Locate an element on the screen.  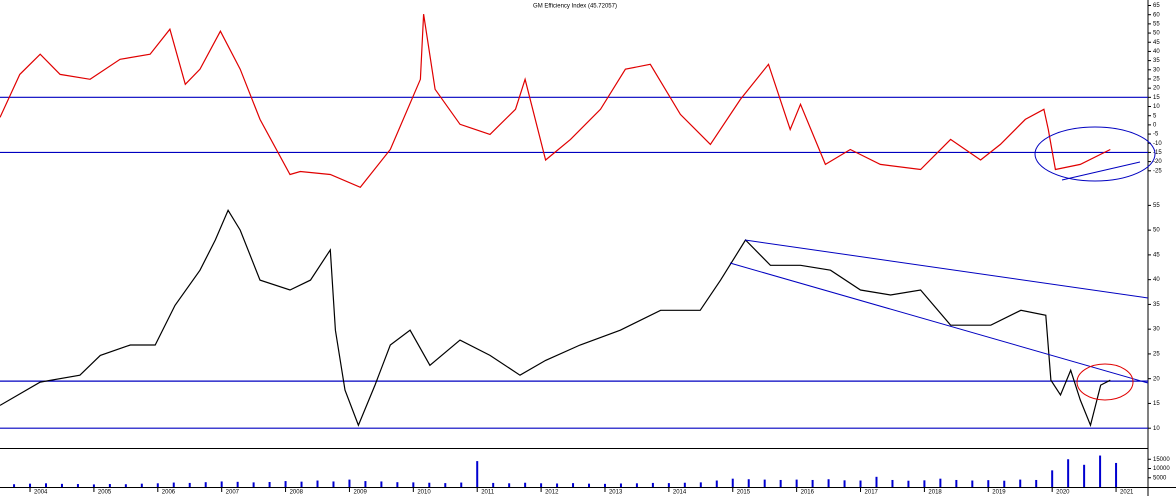
chart-title: GM Efficiency Index (45.72057) is located at coordinates (575, 7).